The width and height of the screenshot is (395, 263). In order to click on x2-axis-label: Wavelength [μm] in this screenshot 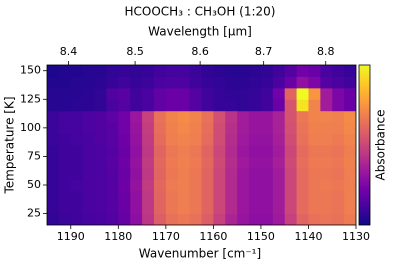, I will do `click(200, 32)`.